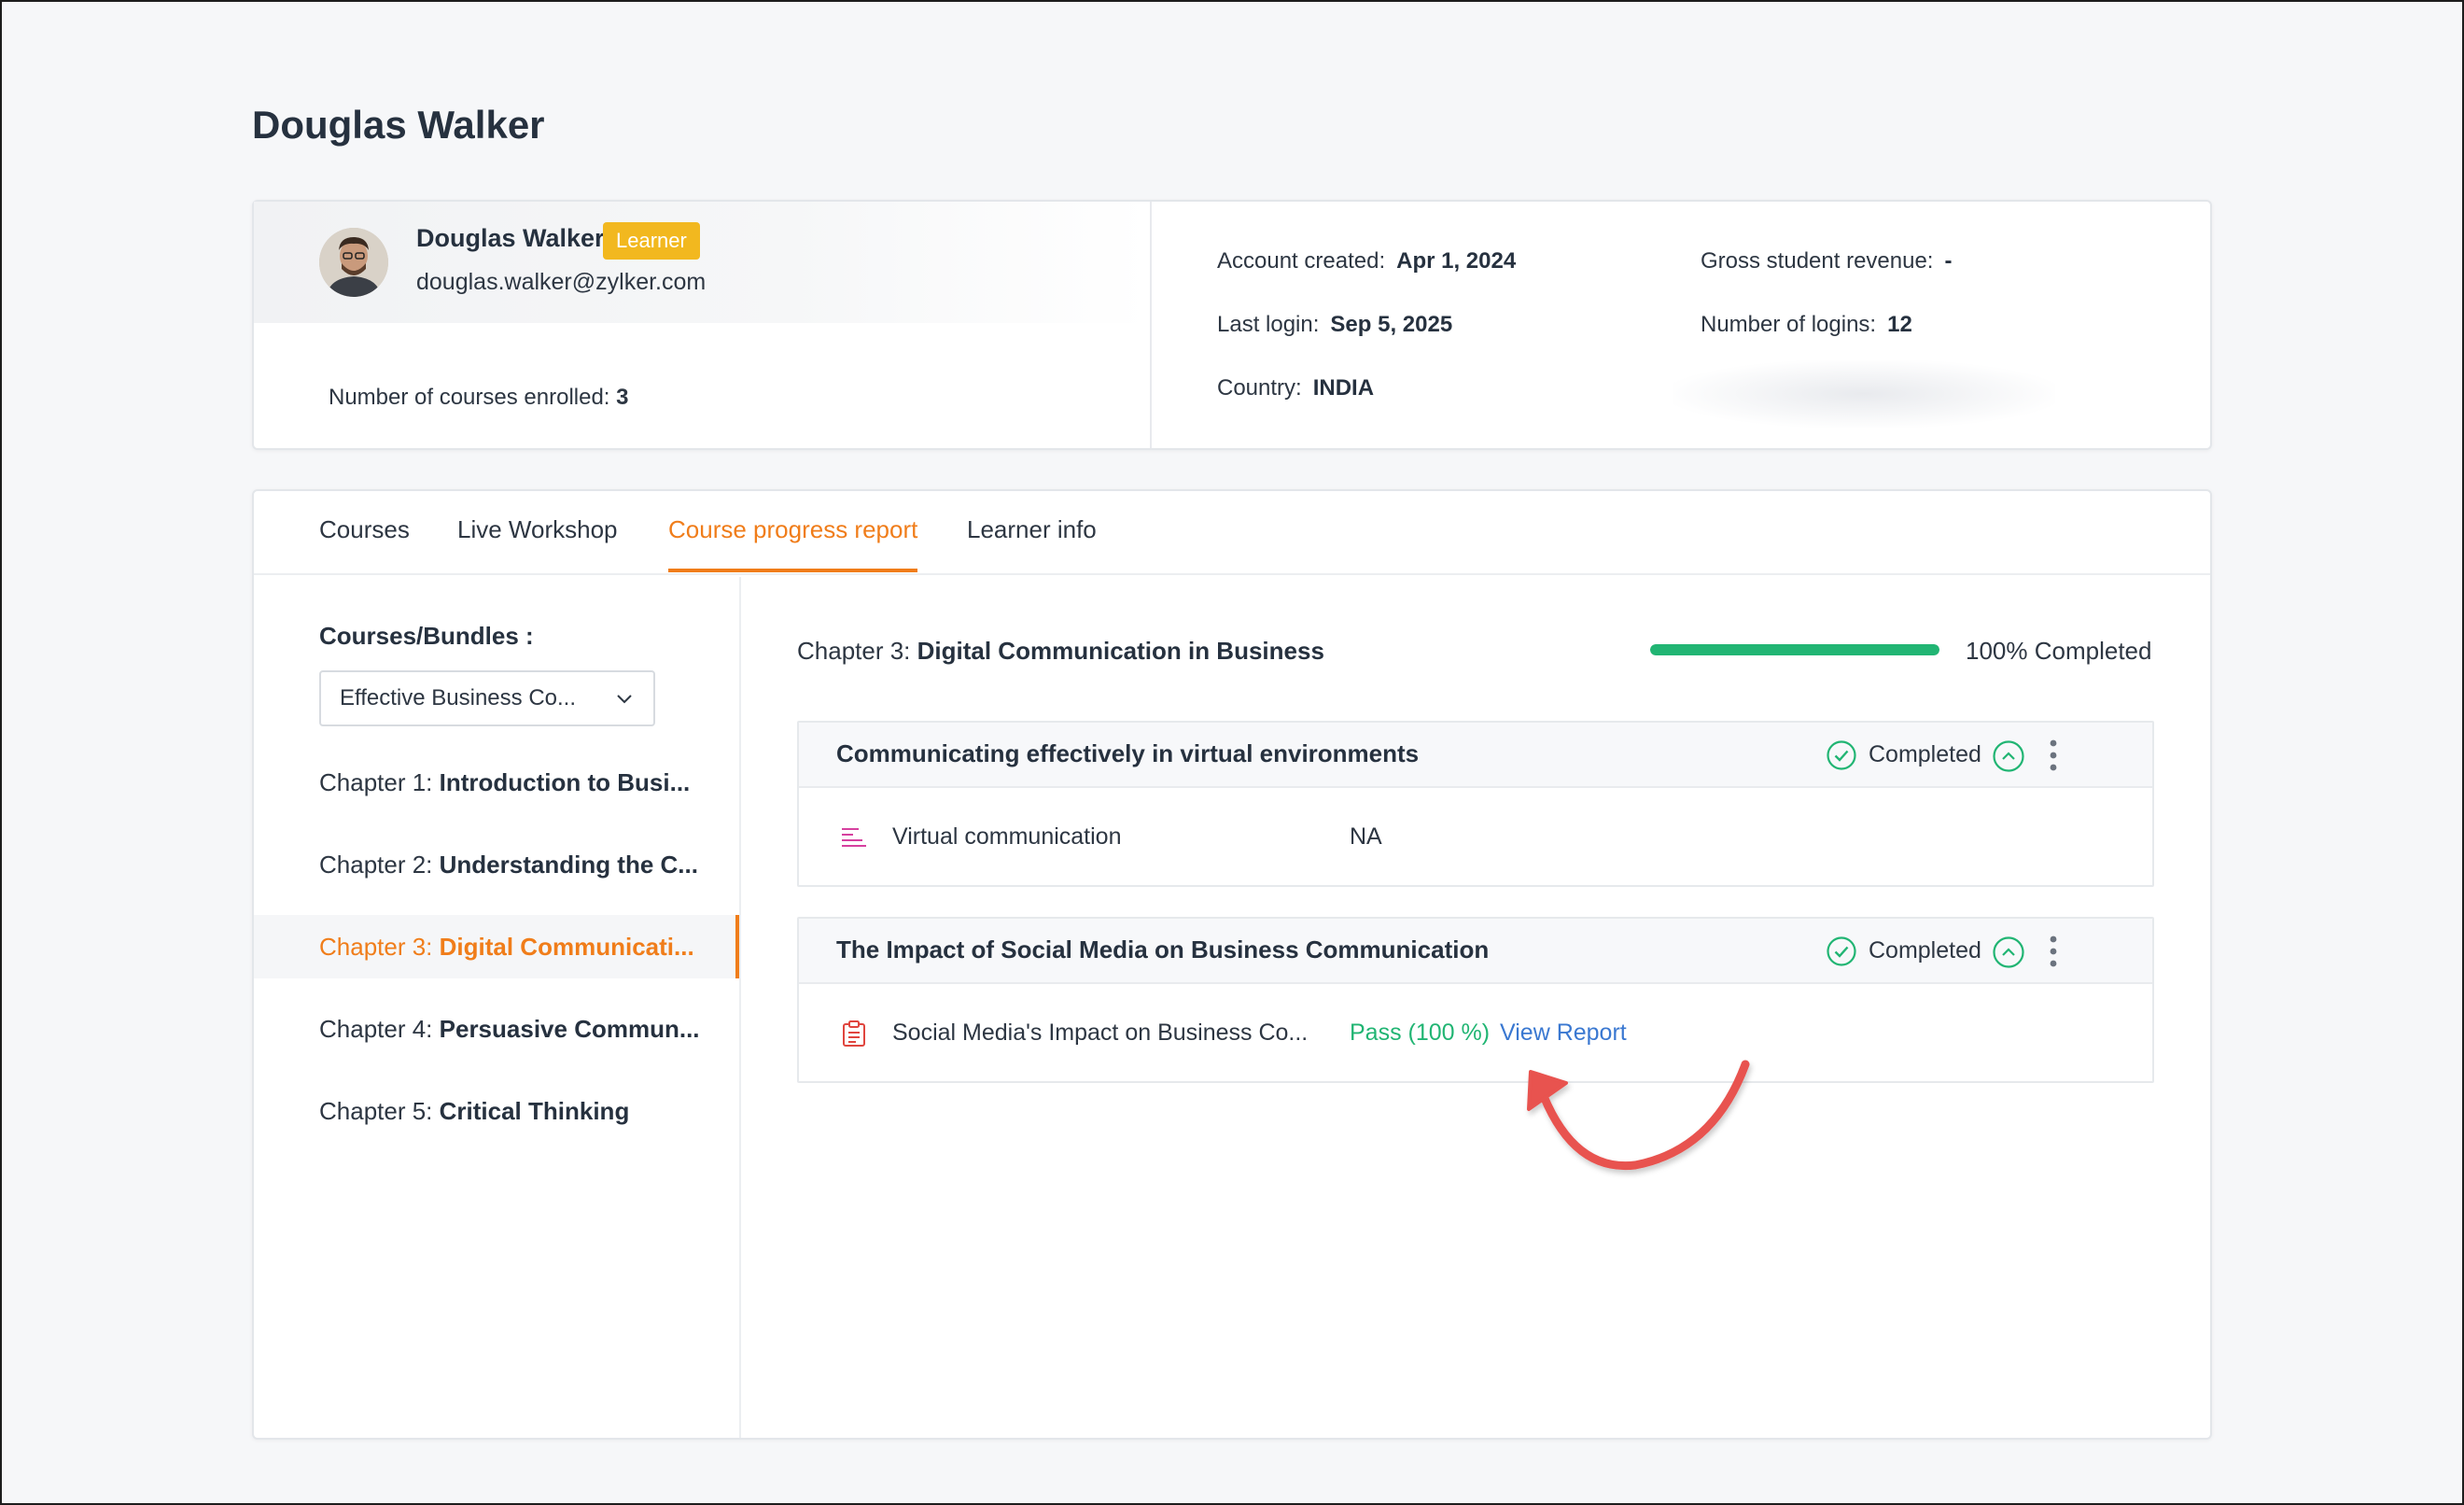  I want to click on item-result: Pass (100 %) View Report, so click(1488, 1034).